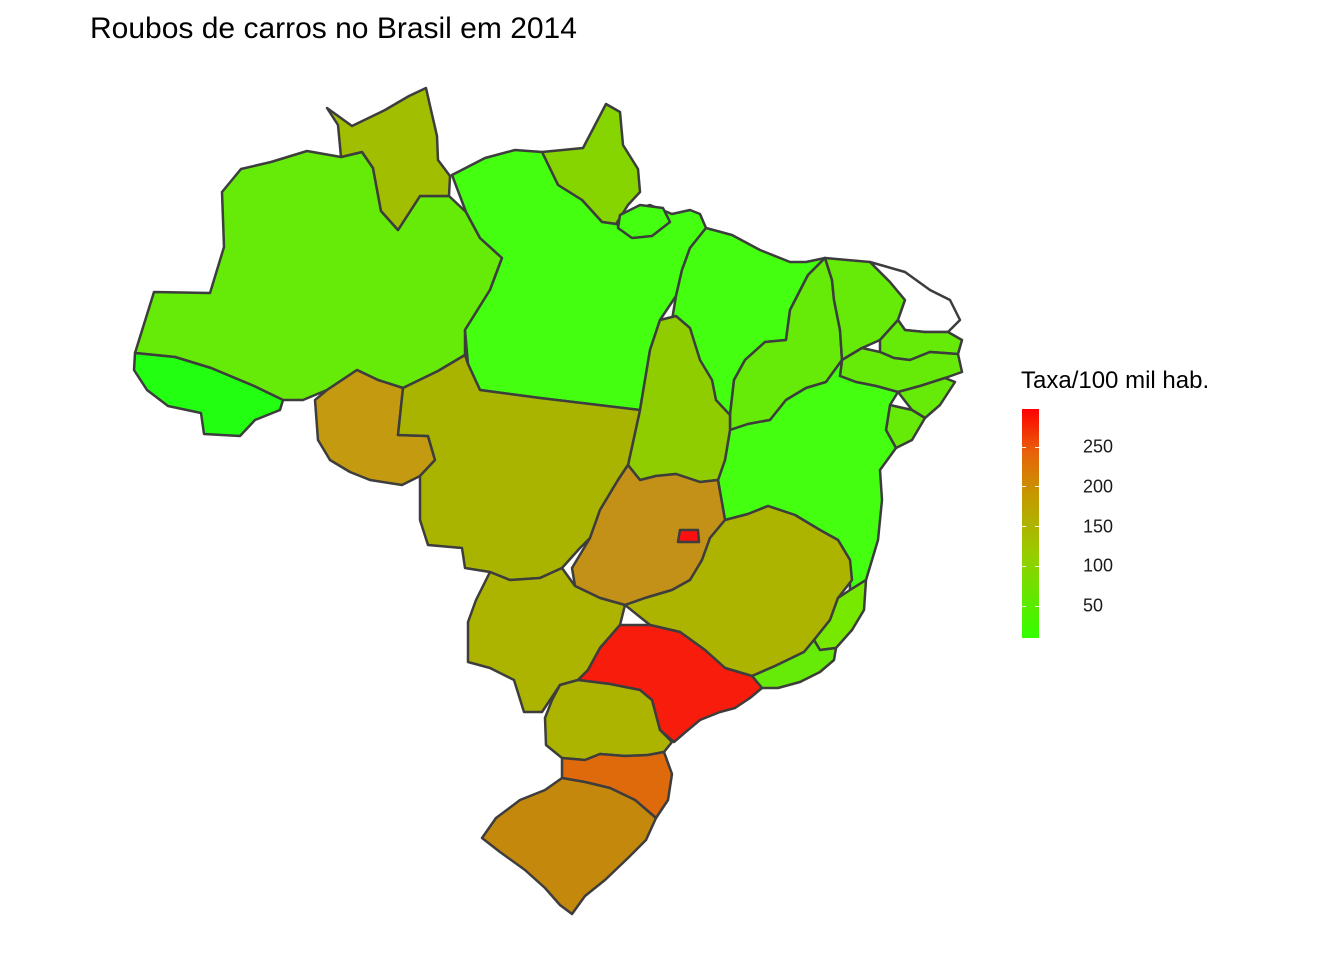 The image size is (1344, 960). Describe the element at coordinates (1098, 446) in the screenshot. I see `legend-tick-label: 250` at that location.